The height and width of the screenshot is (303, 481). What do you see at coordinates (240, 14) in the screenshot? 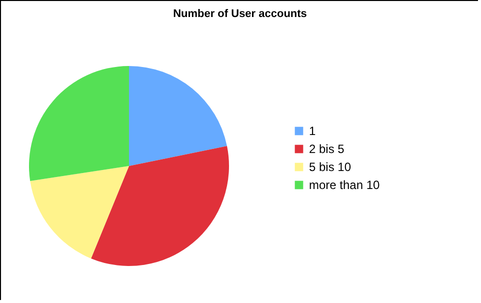
I see `chart-title: Number of User accounts` at bounding box center [240, 14].